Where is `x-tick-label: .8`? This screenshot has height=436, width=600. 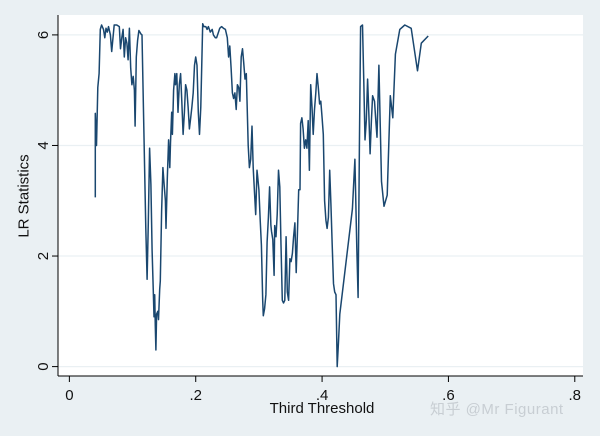
x-tick-label: .8 is located at coordinates (575, 395).